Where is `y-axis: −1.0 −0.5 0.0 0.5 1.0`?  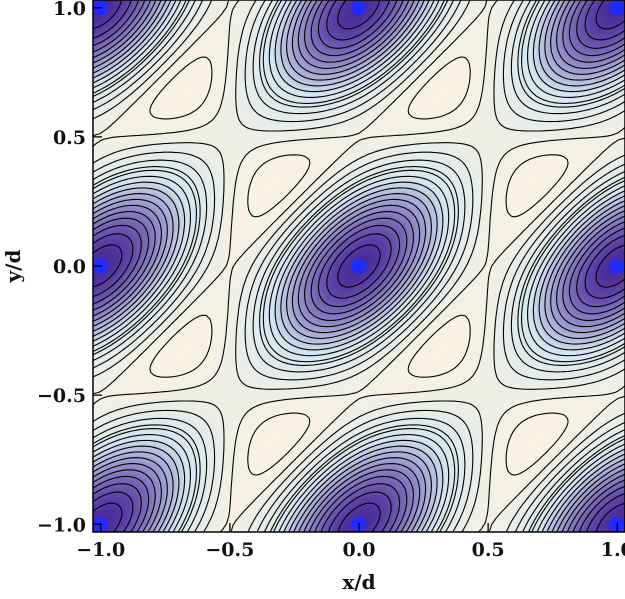 y-axis: −1.0 −0.5 0.0 0.5 1.0 is located at coordinates (69, 268).